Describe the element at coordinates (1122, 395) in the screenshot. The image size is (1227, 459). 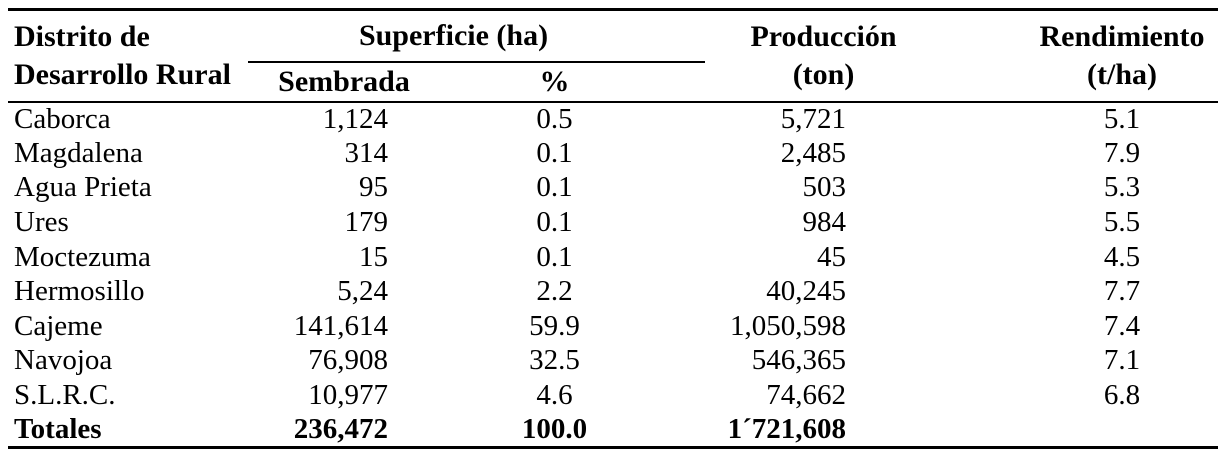
I see `cell-rendimiento: 6.8` at that location.